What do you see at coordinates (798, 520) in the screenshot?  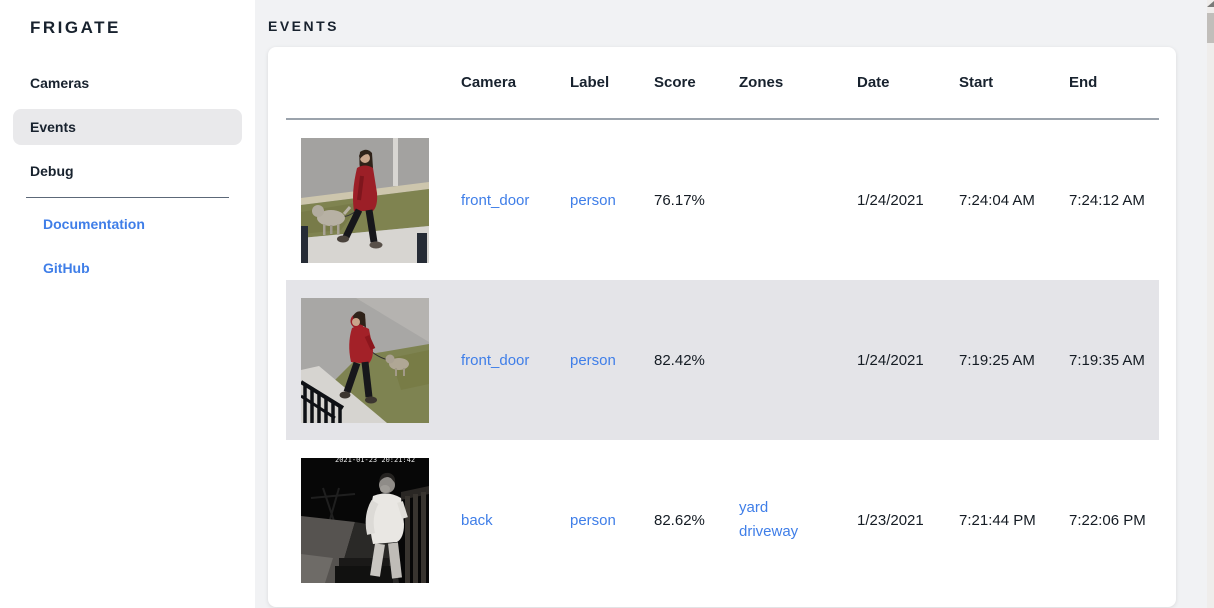 I see `zones-cell: yard driveway` at bounding box center [798, 520].